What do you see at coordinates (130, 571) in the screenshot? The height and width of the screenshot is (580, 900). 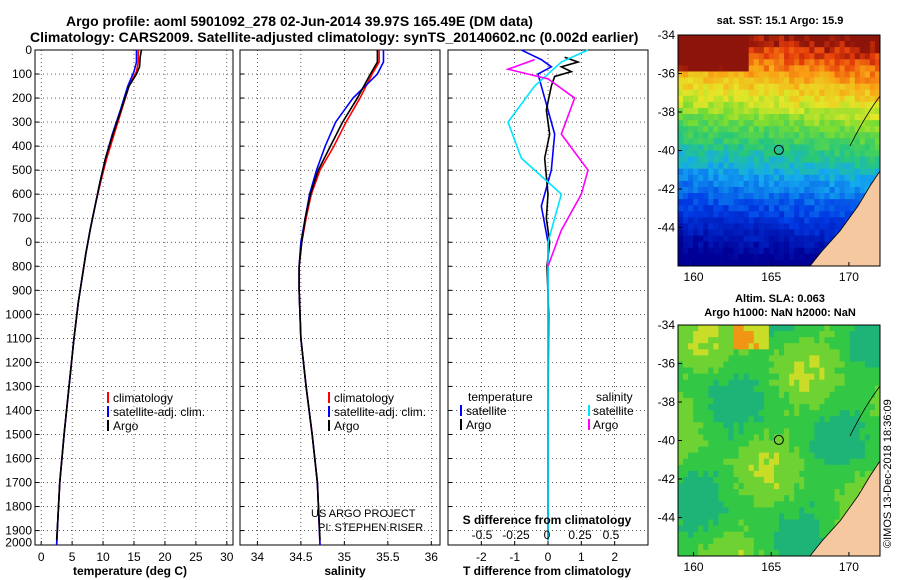 I see `temperature-xlabel: temperature (deg C)` at bounding box center [130, 571].